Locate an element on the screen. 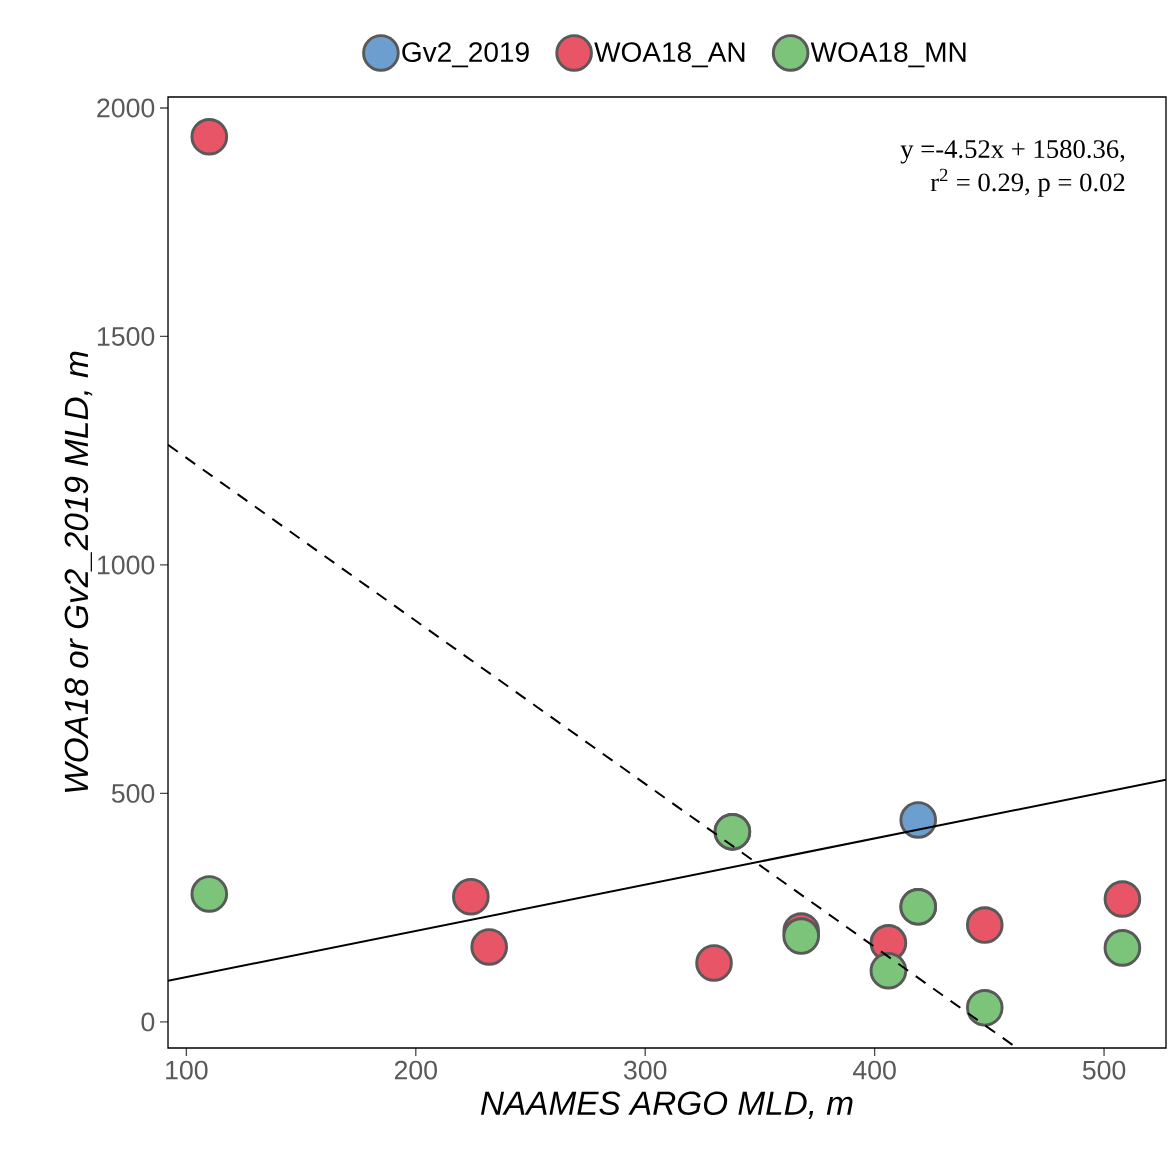 This screenshot has height=1150, width=1168. y-tick-label: 0 is located at coordinates (148, 1022).